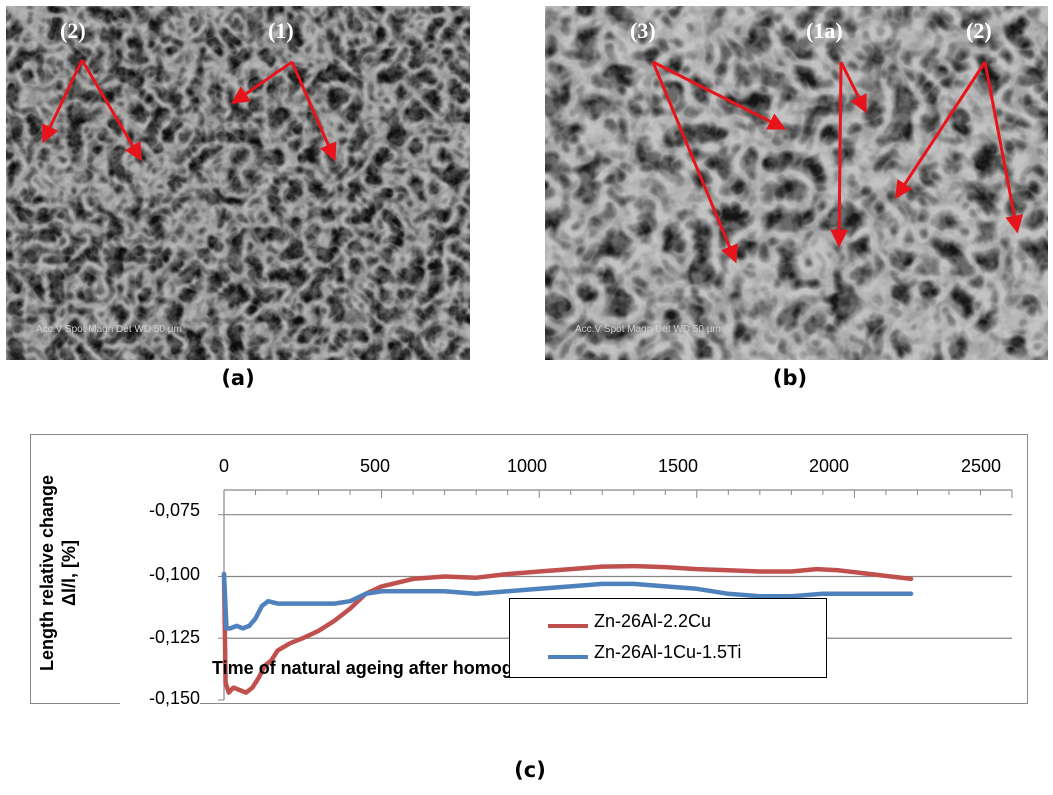 This screenshot has width=1053, height=795. I want to click on label-1a-b: (1a), so click(824, 30).